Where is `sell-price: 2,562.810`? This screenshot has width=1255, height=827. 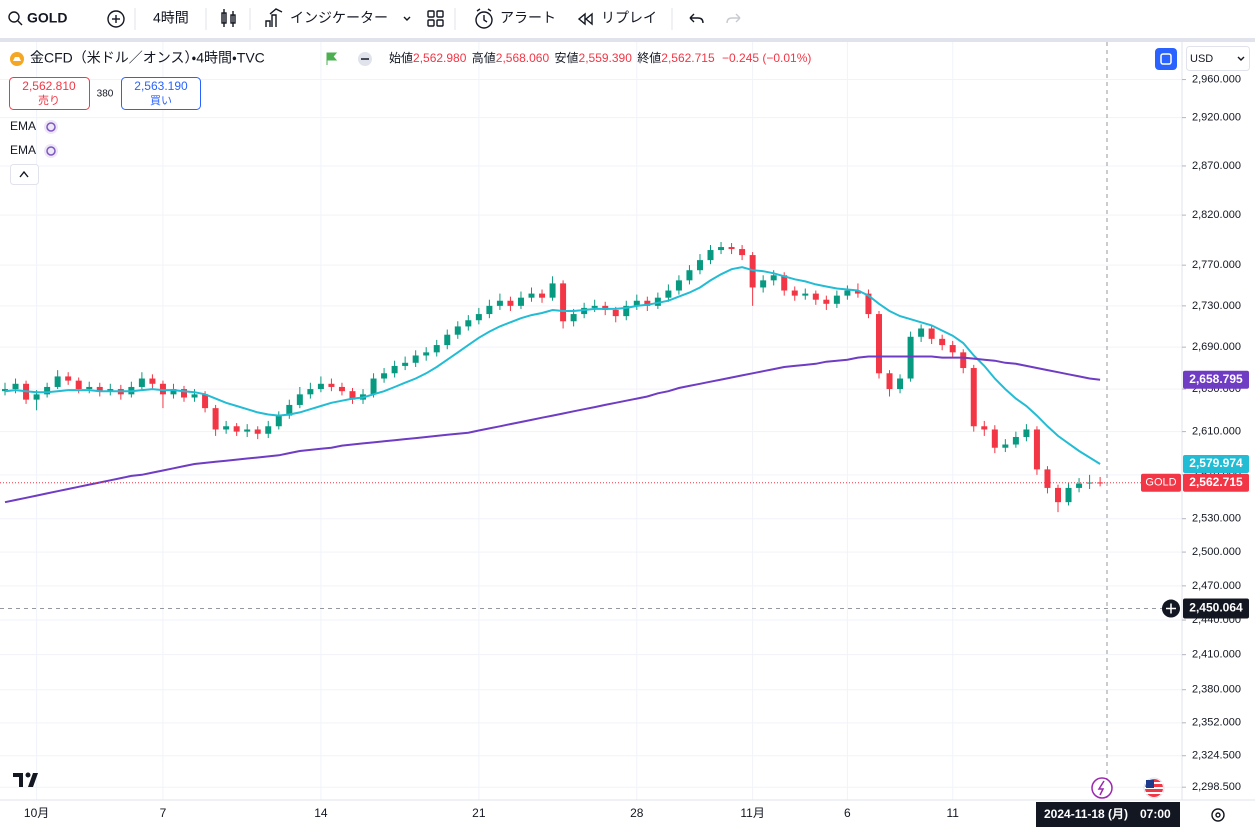
sell-price: 2,562.810 is located at coordinates (49, 86).